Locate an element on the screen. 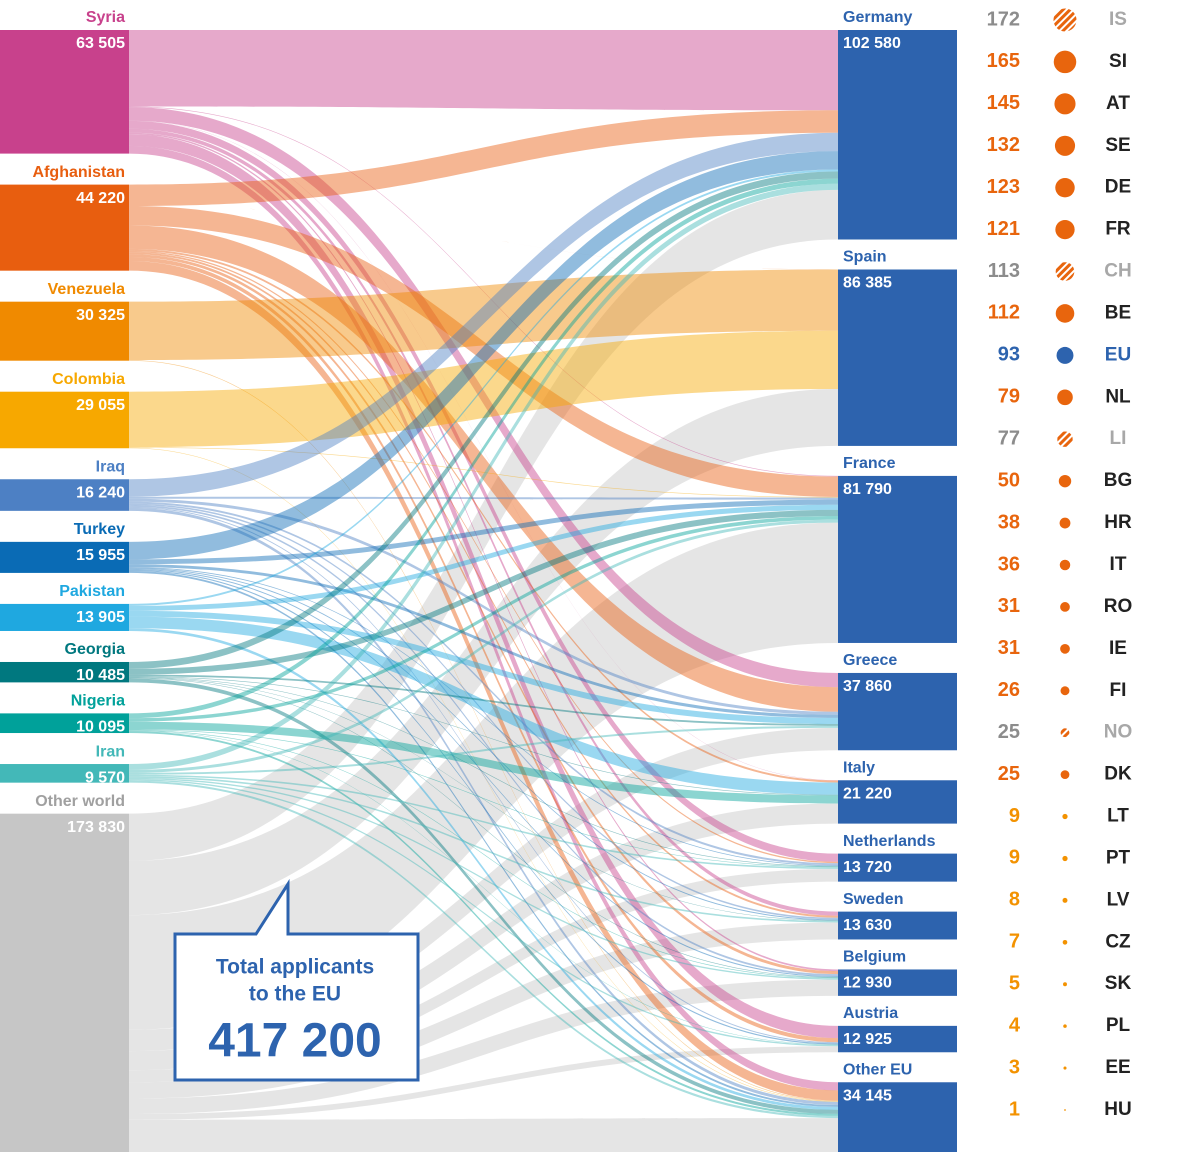 Image resolution: width=1193 pixels, height=1152 pixels. source-name: Venezuela is located at coordinates (86, 289).